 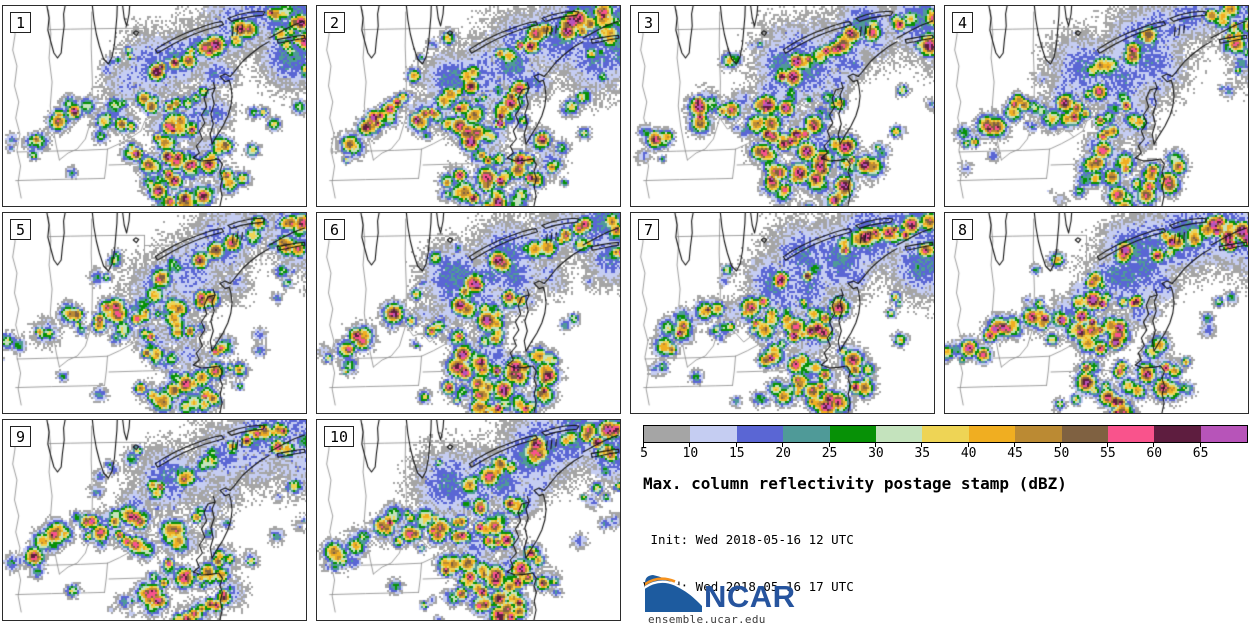 What do you see at coordinates (707, 619) in the screenshot?
I see `ensemble-url-text: ensemble.ucar.edu` at bounding box center [707, 619].